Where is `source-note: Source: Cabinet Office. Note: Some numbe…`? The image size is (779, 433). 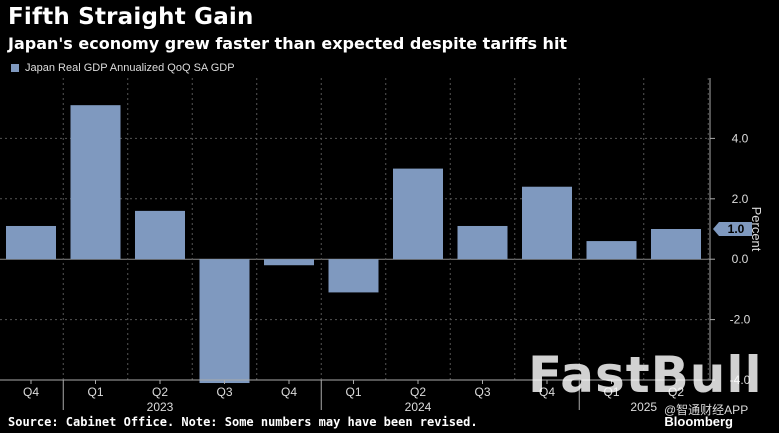
source-note: Source: Cabinet Office. Note: Some numbe… is located at coordinates (243, 422).